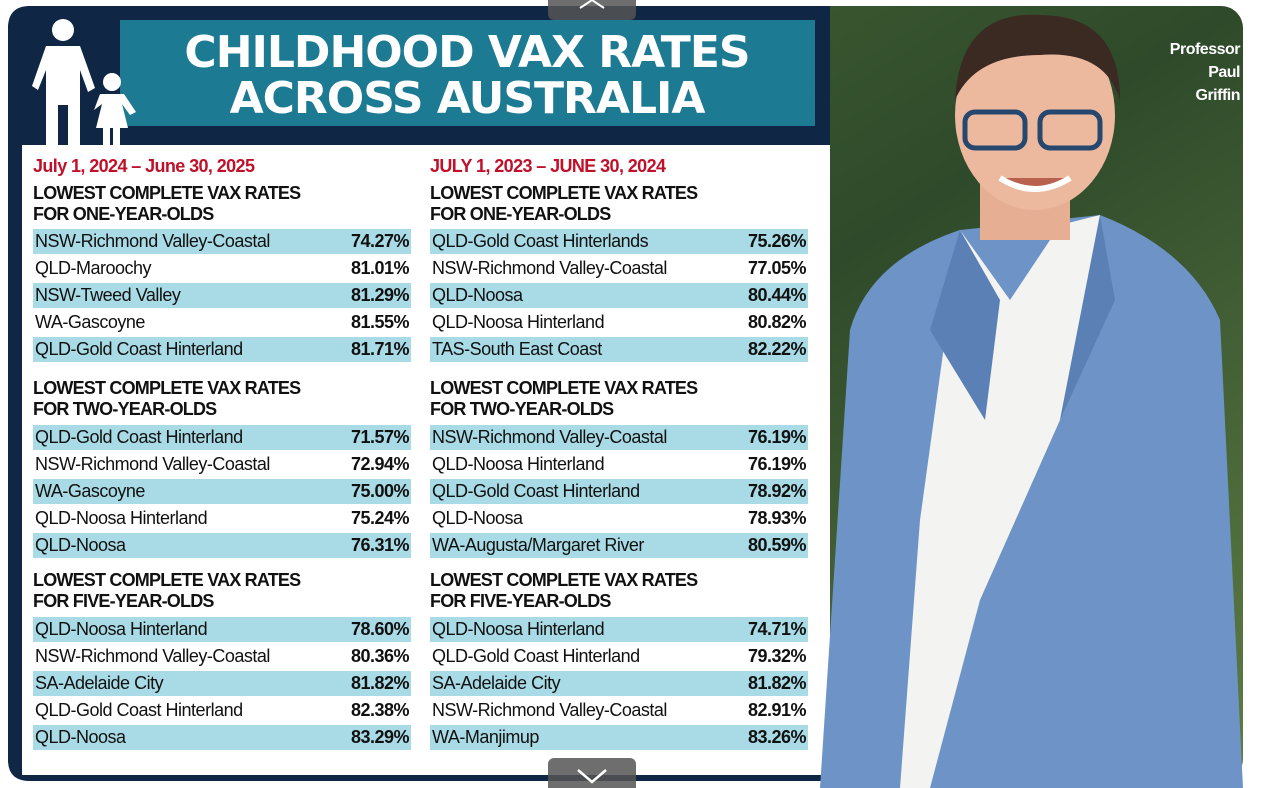 This screenshot has height=788, width=1272. I want to click on vax-rate: 77.05%, so click(777, 268).